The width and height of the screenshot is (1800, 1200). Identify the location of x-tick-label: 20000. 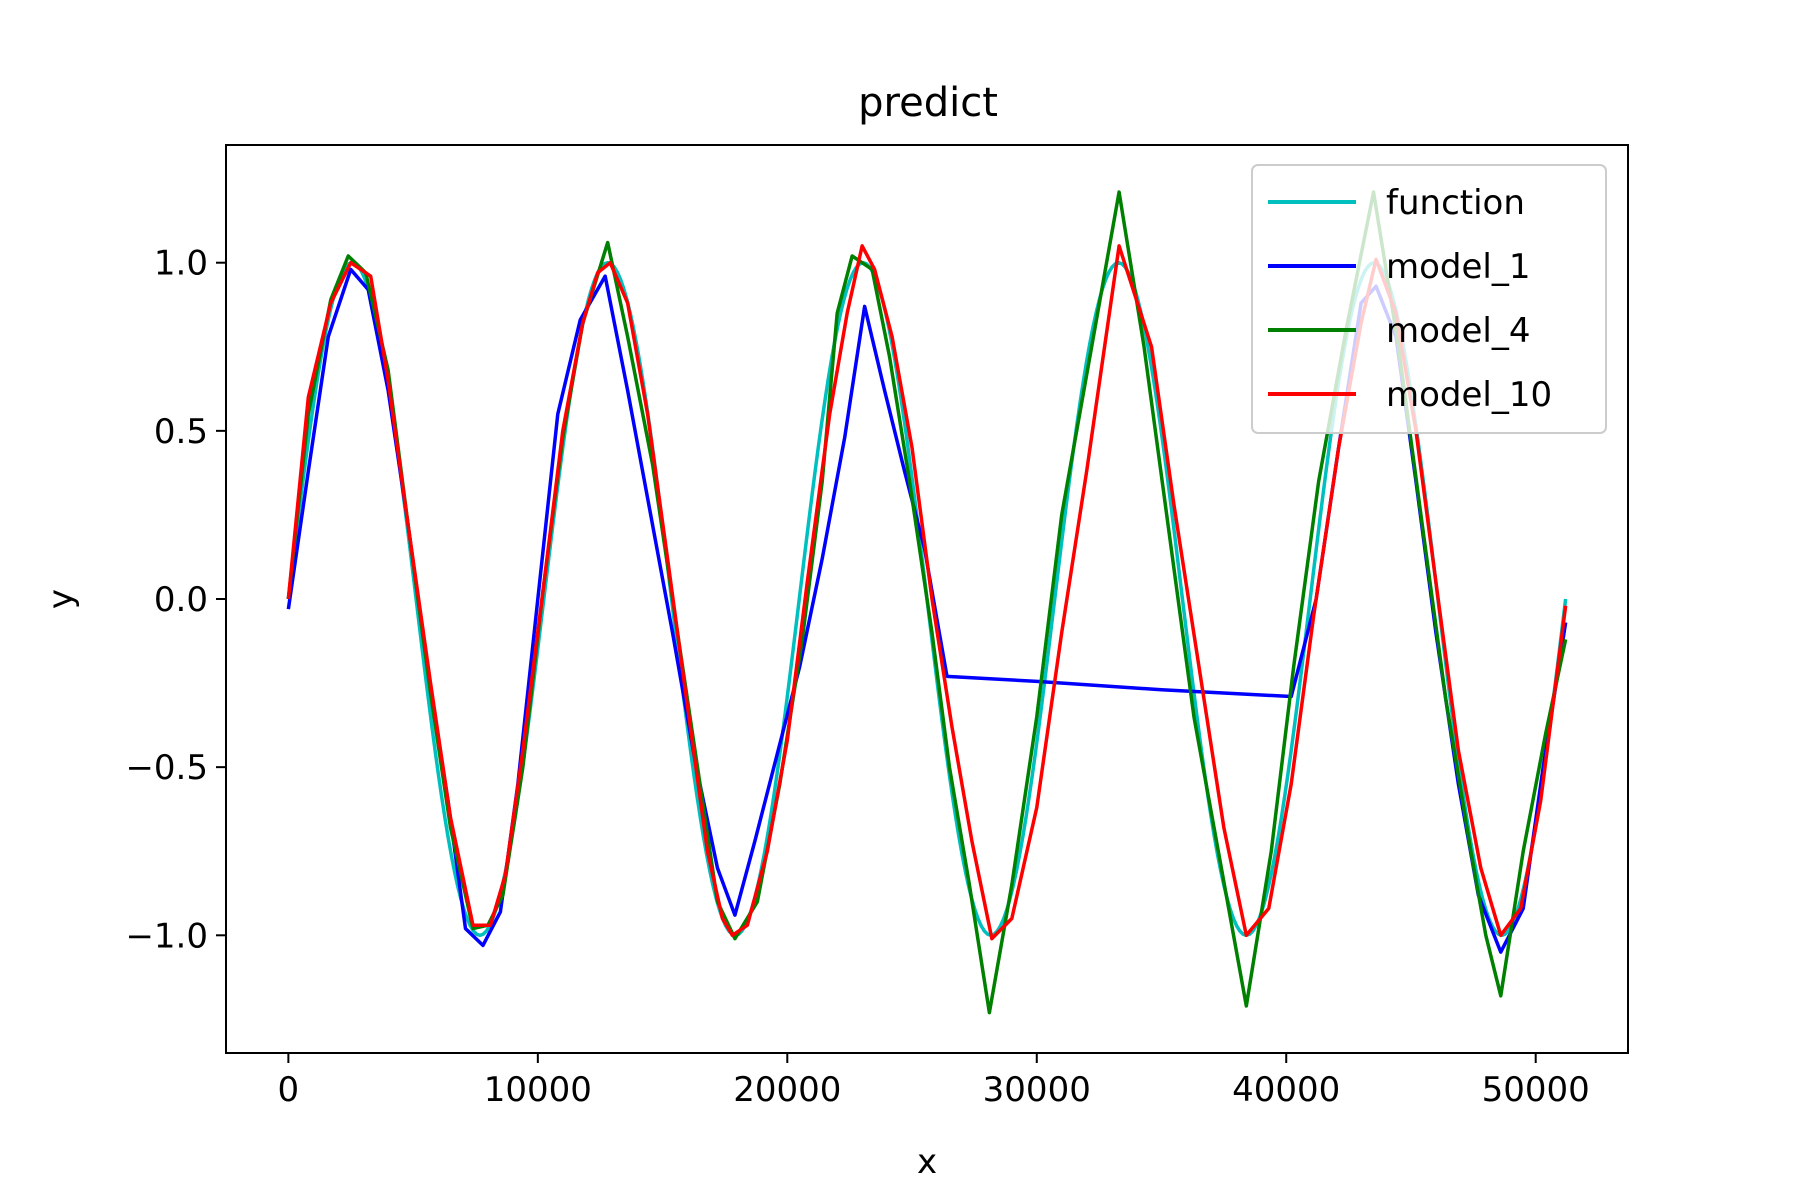
(787, 1090).